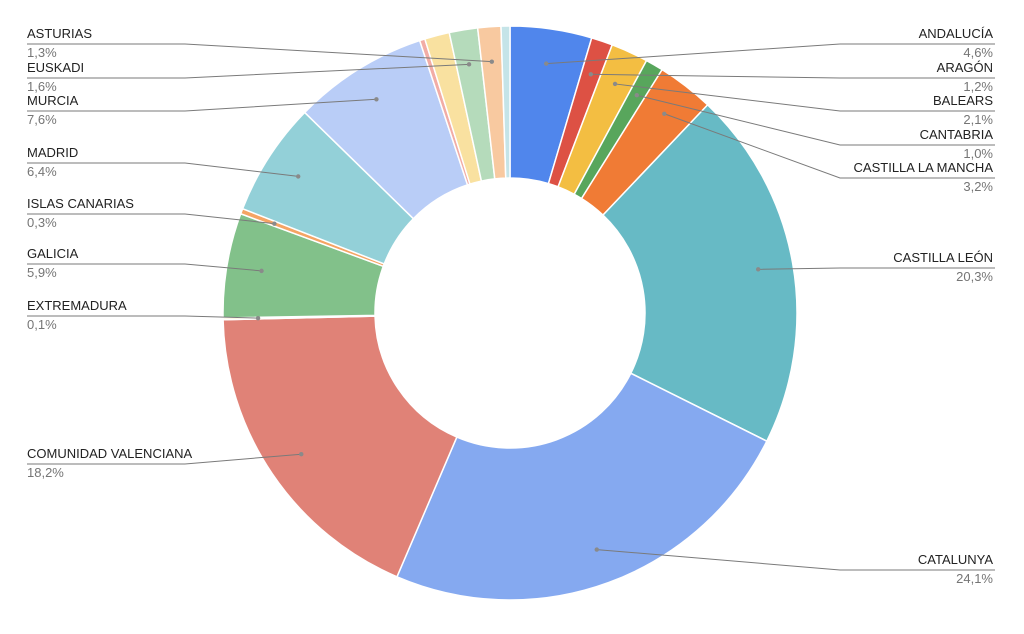  What do you see at coordinates (974, 276) in the screenshot?
I see `value-castilla-leon: 20,3%` at bounding box center [974, 276].